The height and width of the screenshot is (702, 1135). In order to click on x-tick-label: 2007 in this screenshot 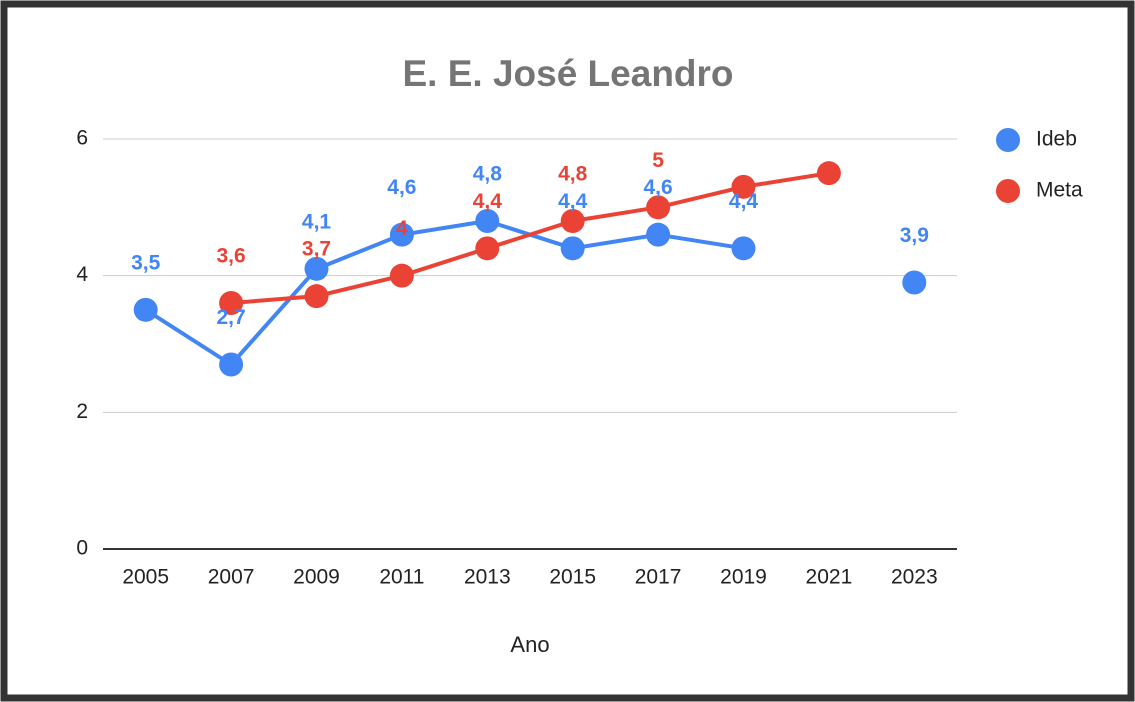, I will do `click(231, 577)`.